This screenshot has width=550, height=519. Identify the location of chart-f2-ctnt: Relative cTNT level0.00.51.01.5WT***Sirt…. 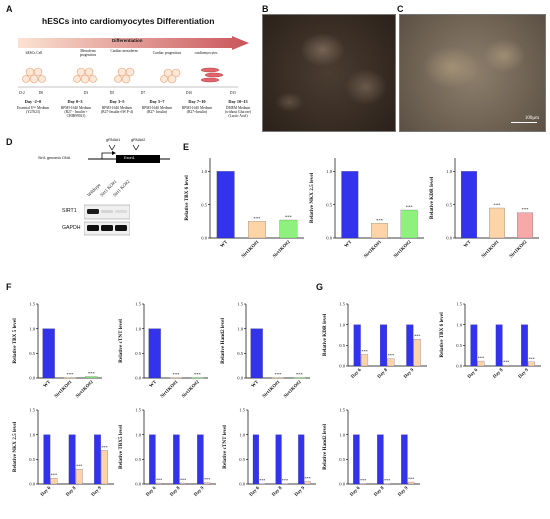
(164, 352).